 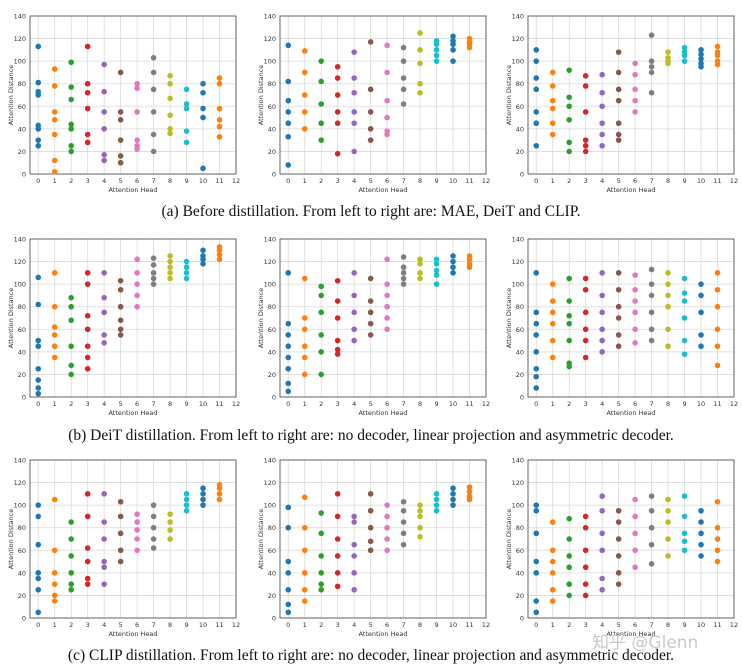 I want to click on x-tick-label: 6, so click(x=137, y=625).